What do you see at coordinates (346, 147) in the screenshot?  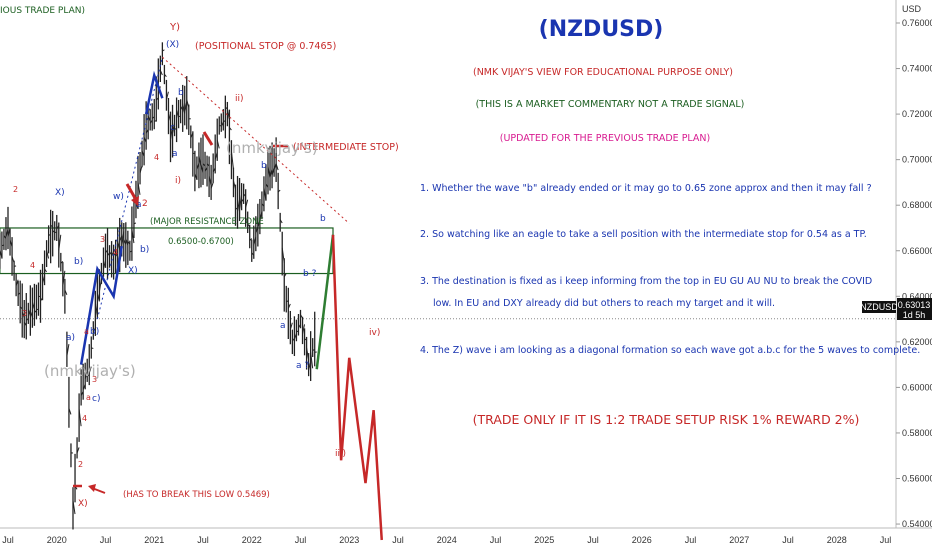 I see `intermediate-stop-label: (INTERMEDIATE STOP)` at bounding box center [346, 147].